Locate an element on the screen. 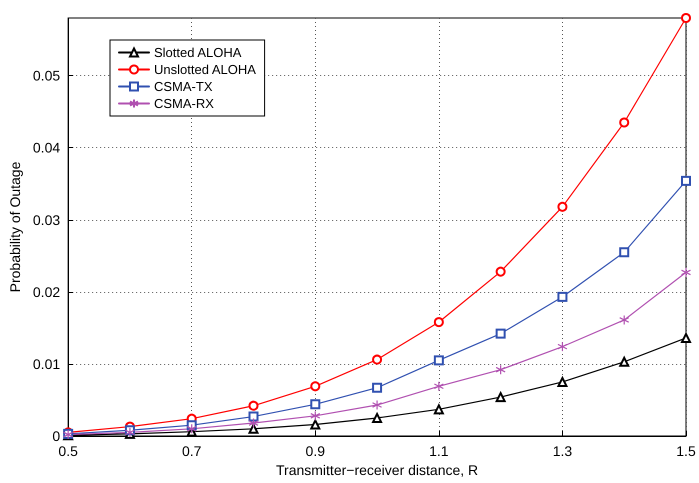  y-tick-label: 0.01 is located at coordinates (46, 364).